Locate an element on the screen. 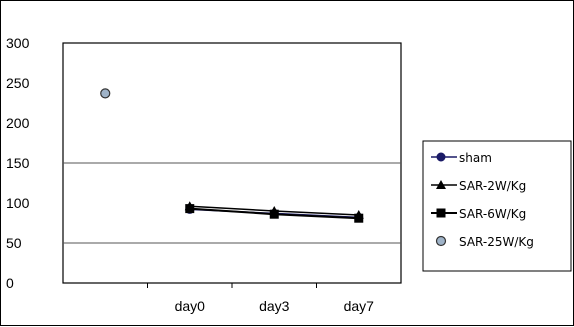 The height and width of the screenshot is (327, 574). legend-label-0: sham is located at coordinates (475, 158).